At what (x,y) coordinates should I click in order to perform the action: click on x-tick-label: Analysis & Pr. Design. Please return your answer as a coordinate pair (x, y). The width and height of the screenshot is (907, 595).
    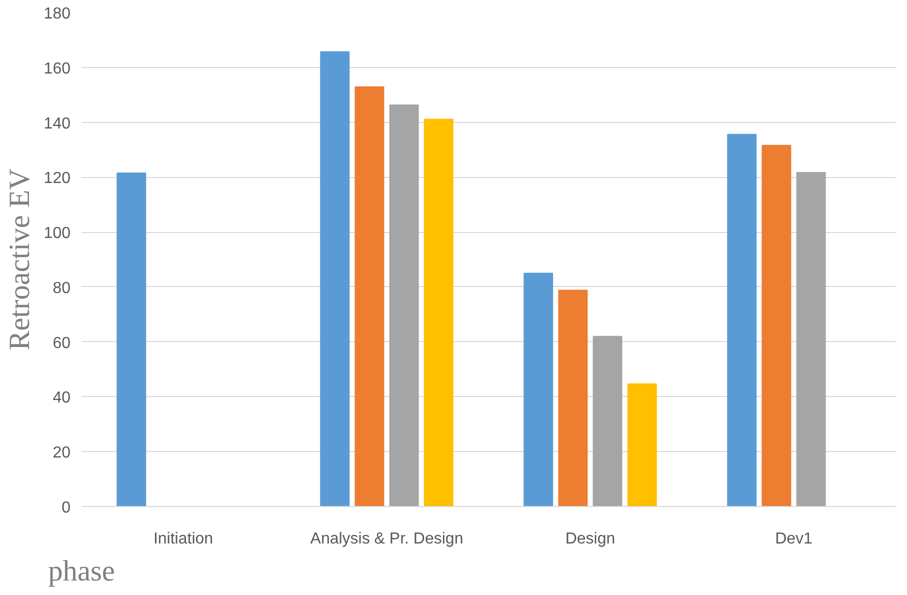
    Looking at the image, I should click on (387, 539).